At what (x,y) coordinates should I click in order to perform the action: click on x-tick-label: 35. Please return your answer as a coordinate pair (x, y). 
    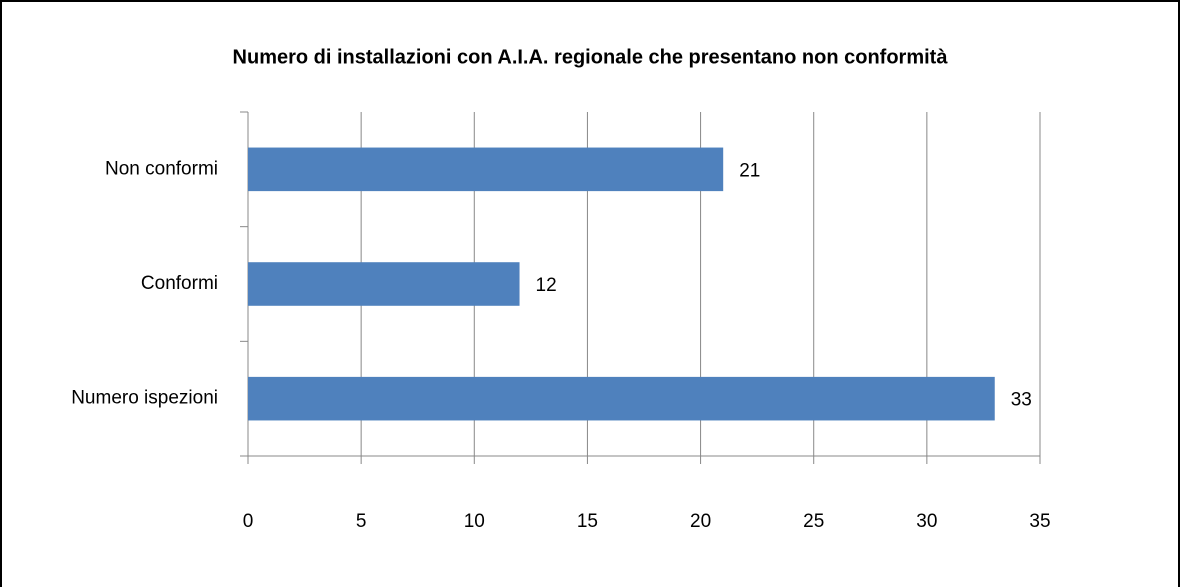
    Looking at the image, I should click on (1039, 521).